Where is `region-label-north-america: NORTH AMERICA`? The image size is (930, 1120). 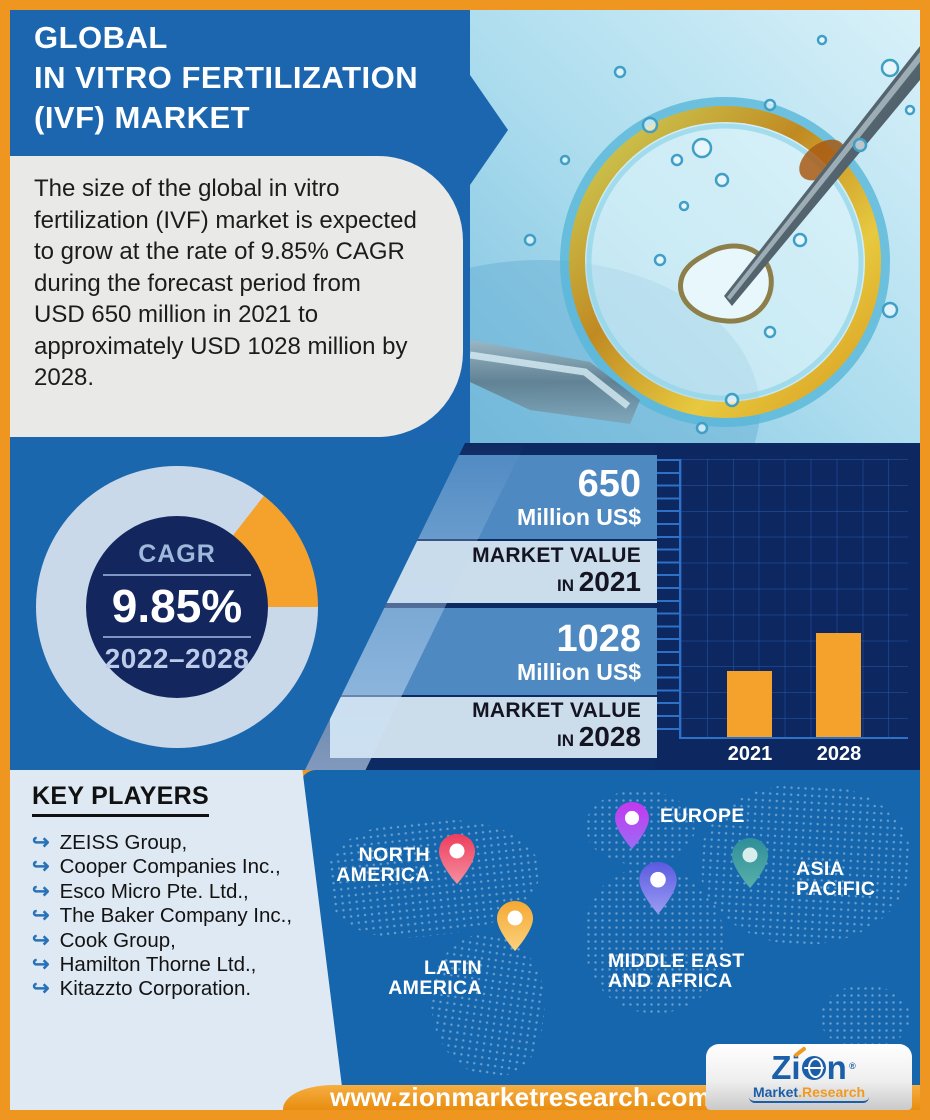
region-label-north-america: NORTH AMERICA is located at coordinates (383, 865).